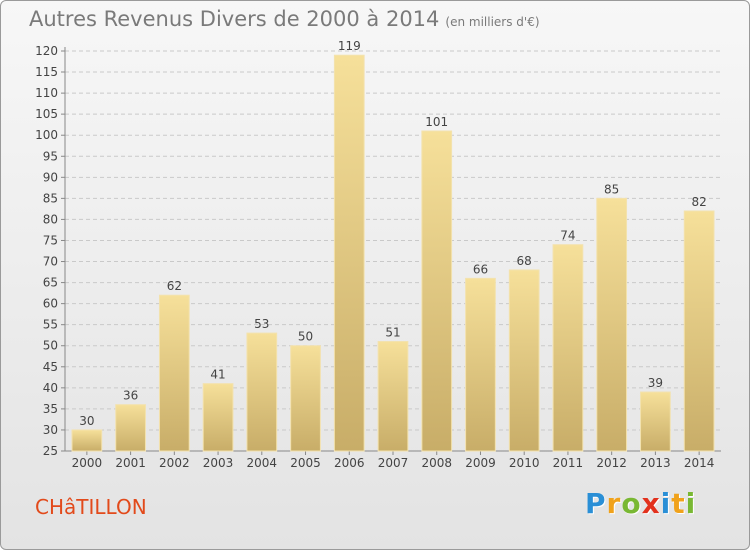 The height and width of the screenshot is (550, 750). Describe the element at coordinates (612, 324) in the screenshot. I see `bar-2012` at that location.